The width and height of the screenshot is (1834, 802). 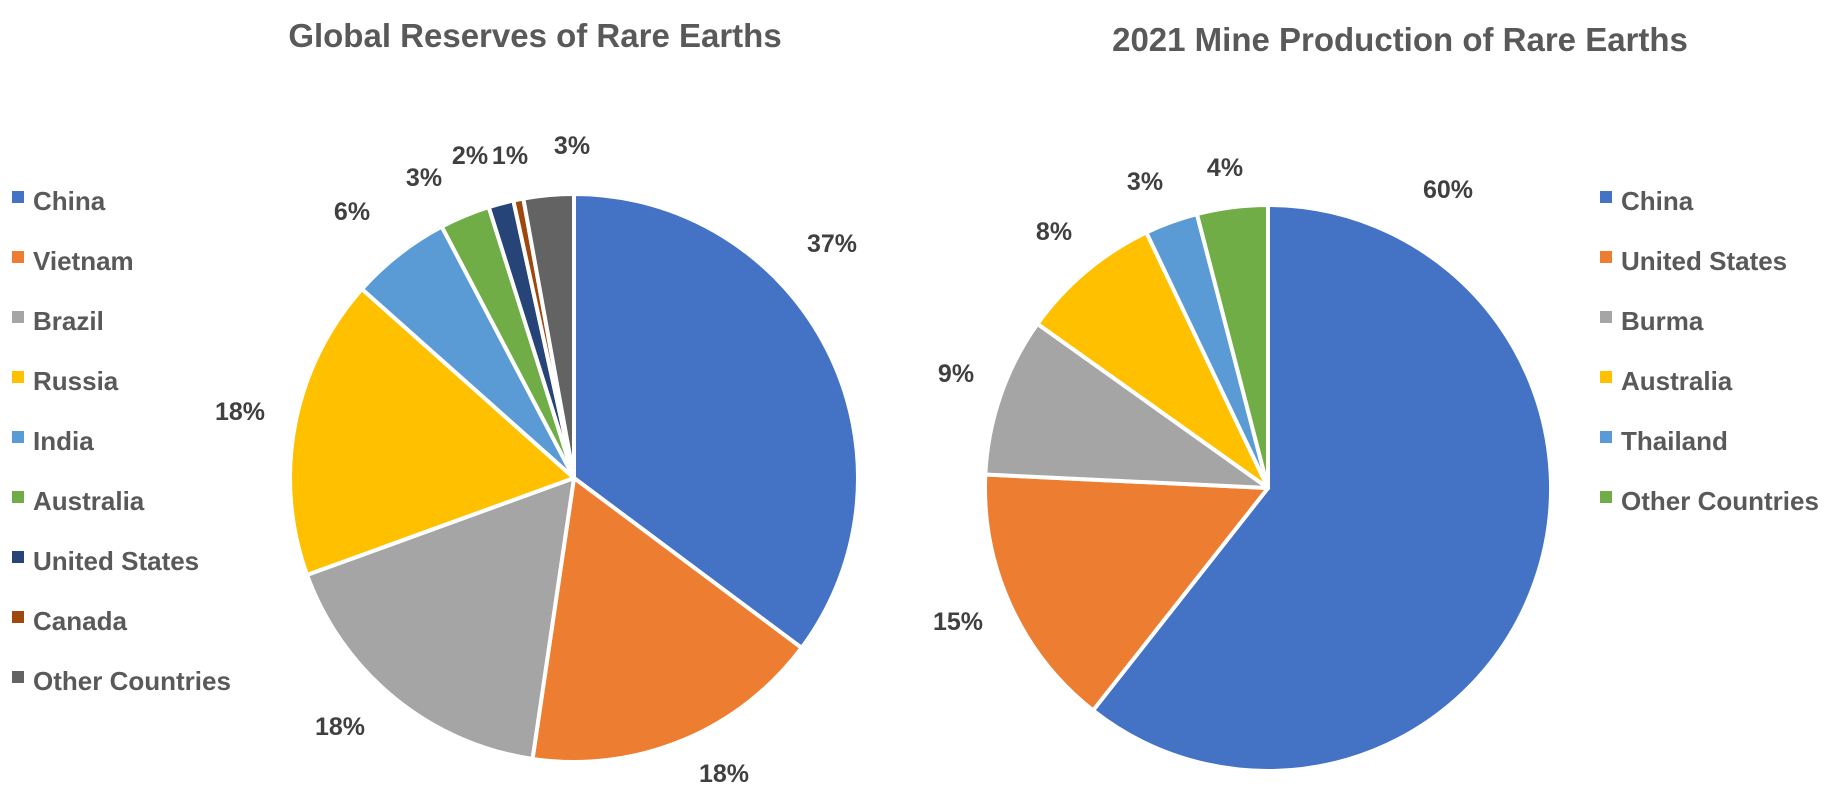 What do you see at coordinates (1657, 201) in the screenshot?
I see `legend-label-production-china: China` at bounding box center [1657, 201].